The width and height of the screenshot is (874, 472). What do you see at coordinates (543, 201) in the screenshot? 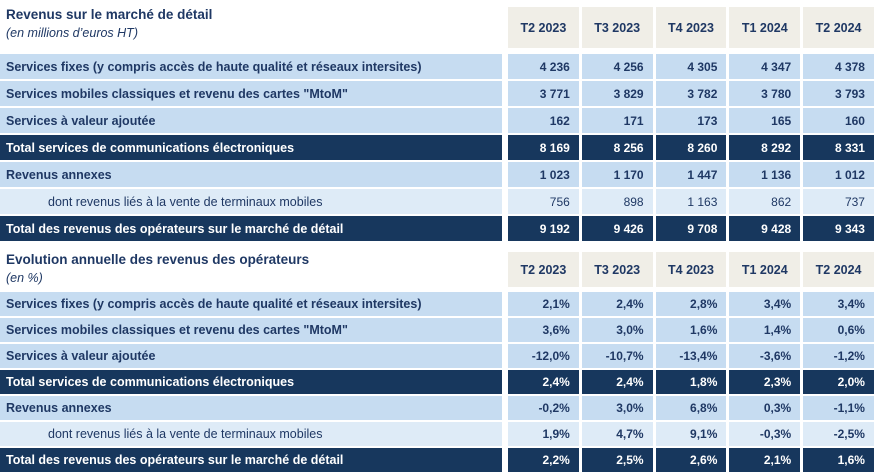
I see `value-cell: 756` at bounding box center [543, 201].